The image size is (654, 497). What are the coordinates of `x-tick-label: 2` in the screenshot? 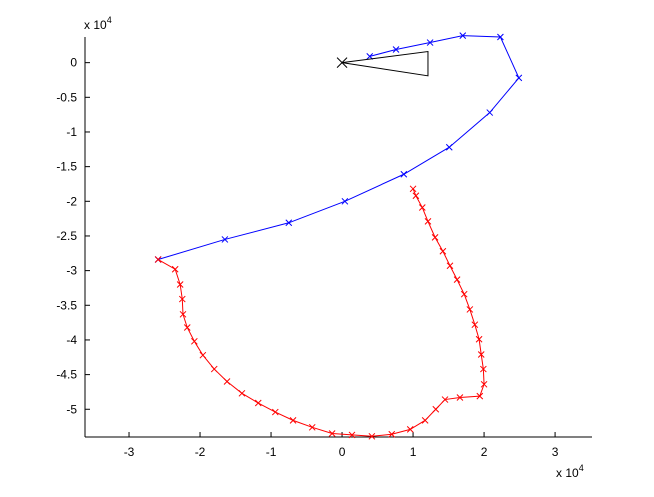 It's located at (484, 452).